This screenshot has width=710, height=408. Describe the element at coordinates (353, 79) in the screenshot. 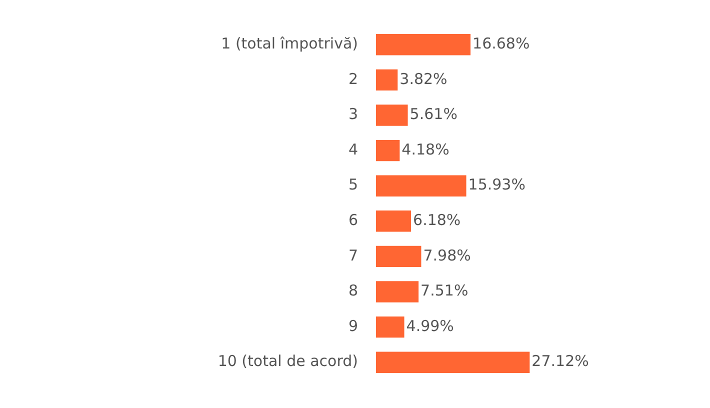

I see `y-tick-label: 2` at that location.